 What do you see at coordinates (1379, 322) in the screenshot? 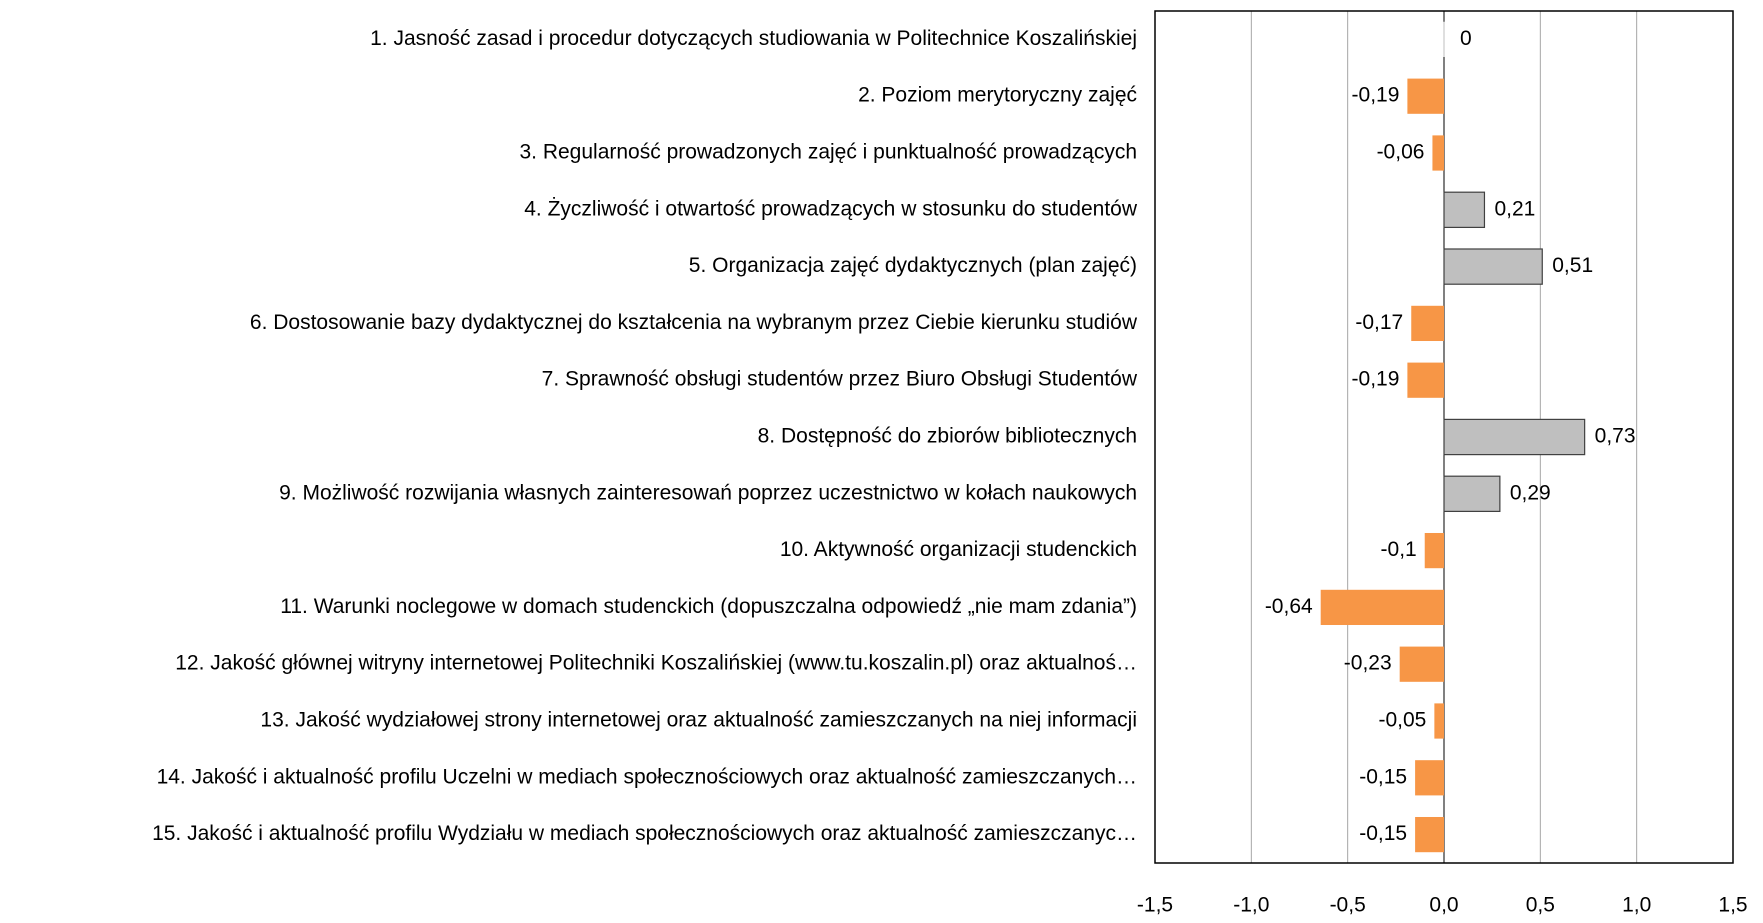
I see `value-label: -0,17` at bounding box center [1379, 322].